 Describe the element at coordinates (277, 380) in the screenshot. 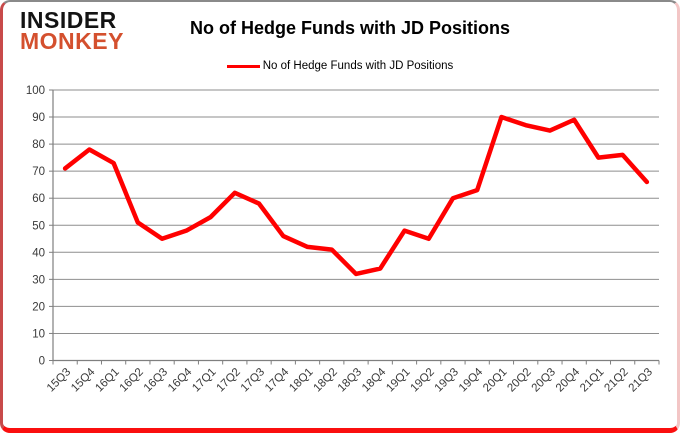

I see `x-axis-label-17Q4: 17Q4` at that location.